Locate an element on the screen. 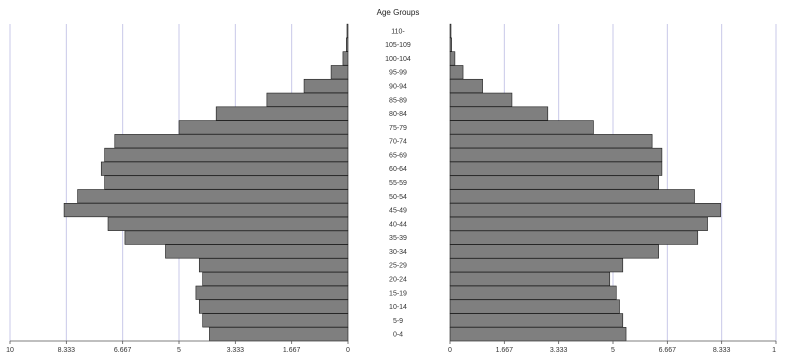 The width and height of the screenshot is (786, 357). left-tick-label: 10 is located at coordinates (10, 350).